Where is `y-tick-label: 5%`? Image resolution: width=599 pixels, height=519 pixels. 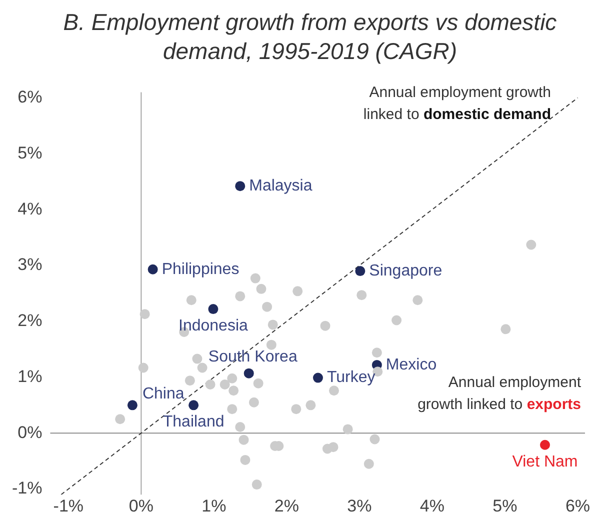 y-tick-label: 5% is located at coordinates (30, 152).